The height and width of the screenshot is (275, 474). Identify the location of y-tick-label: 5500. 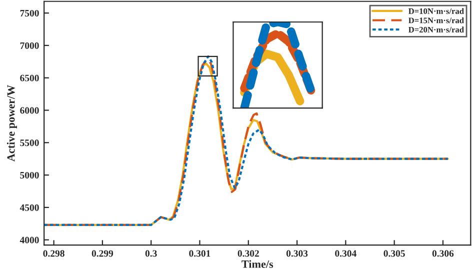
(29, 143).